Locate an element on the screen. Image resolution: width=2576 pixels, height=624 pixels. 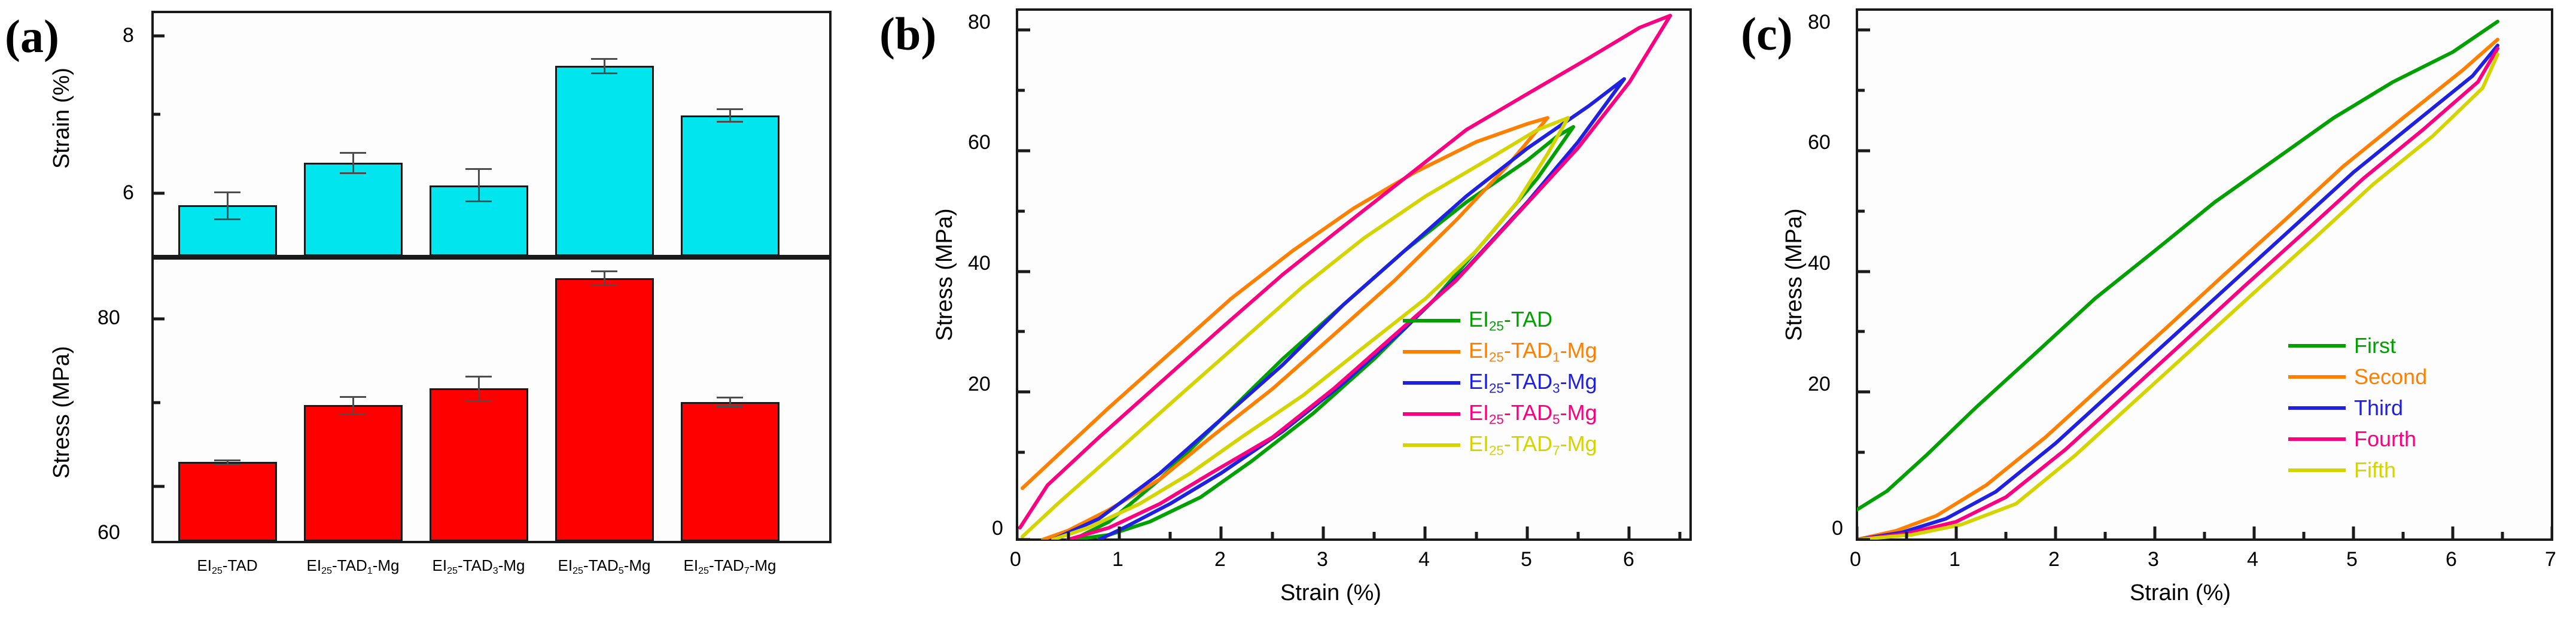
cat2-sub2: 3 is located at coordinates (495, 570).